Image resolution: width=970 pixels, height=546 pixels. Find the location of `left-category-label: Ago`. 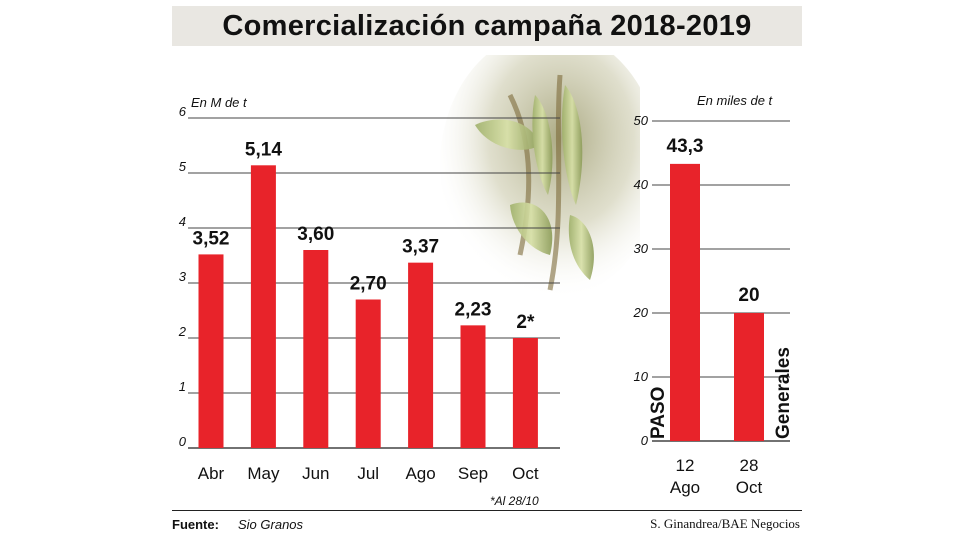

left-category-label: Ago is located at coordinates (420, 473).